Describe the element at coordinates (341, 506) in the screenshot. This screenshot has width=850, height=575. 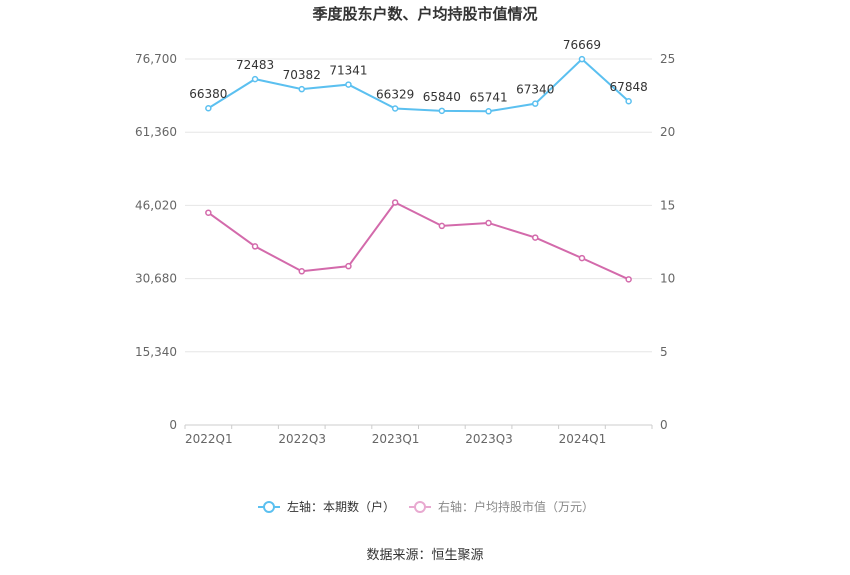
I see `legend-label-left: 左轴：本期数（户）` at that location.